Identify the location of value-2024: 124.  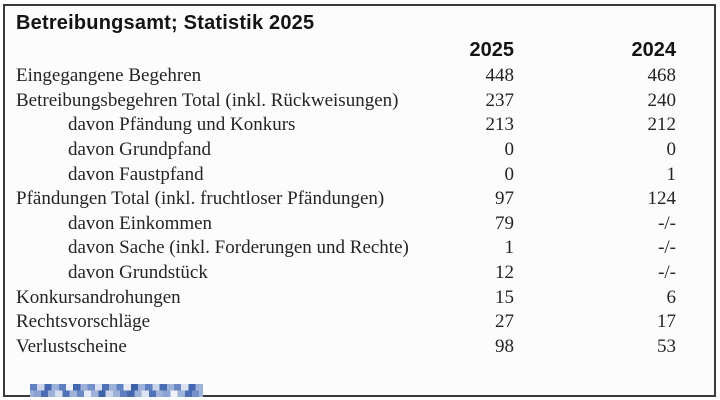
(662, 199).